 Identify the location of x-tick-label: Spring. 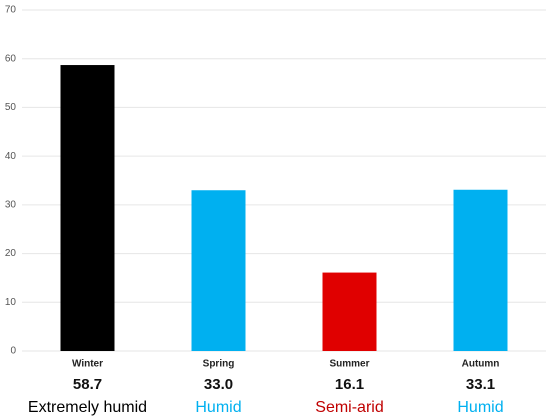
(219, 364).